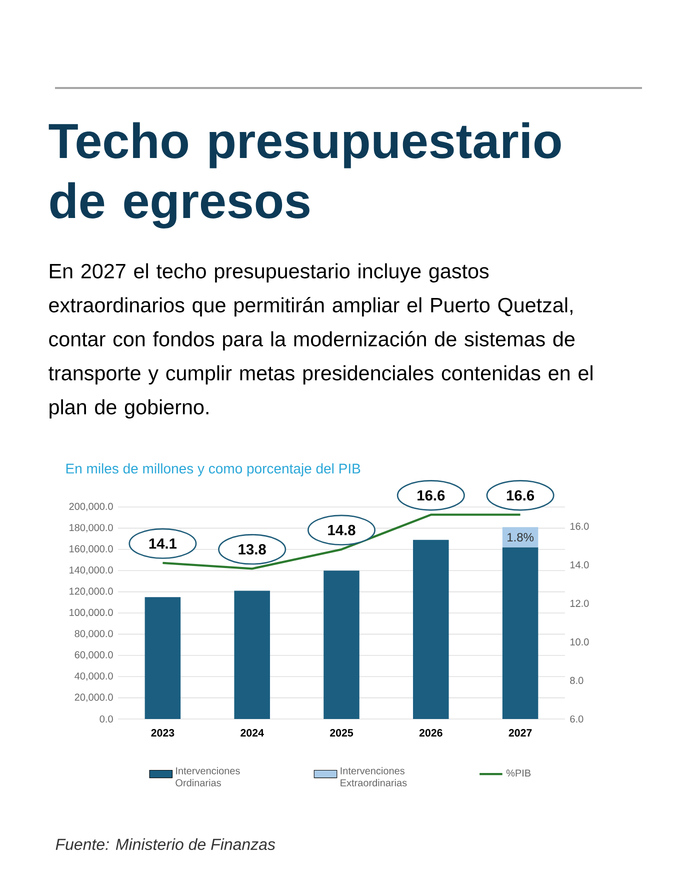 This screenshot has height=870, width=696. Describe the element at coordinates (208, 776) in the screenshot. I see `legend-label: Intervenciones Ordinarias` at that location.